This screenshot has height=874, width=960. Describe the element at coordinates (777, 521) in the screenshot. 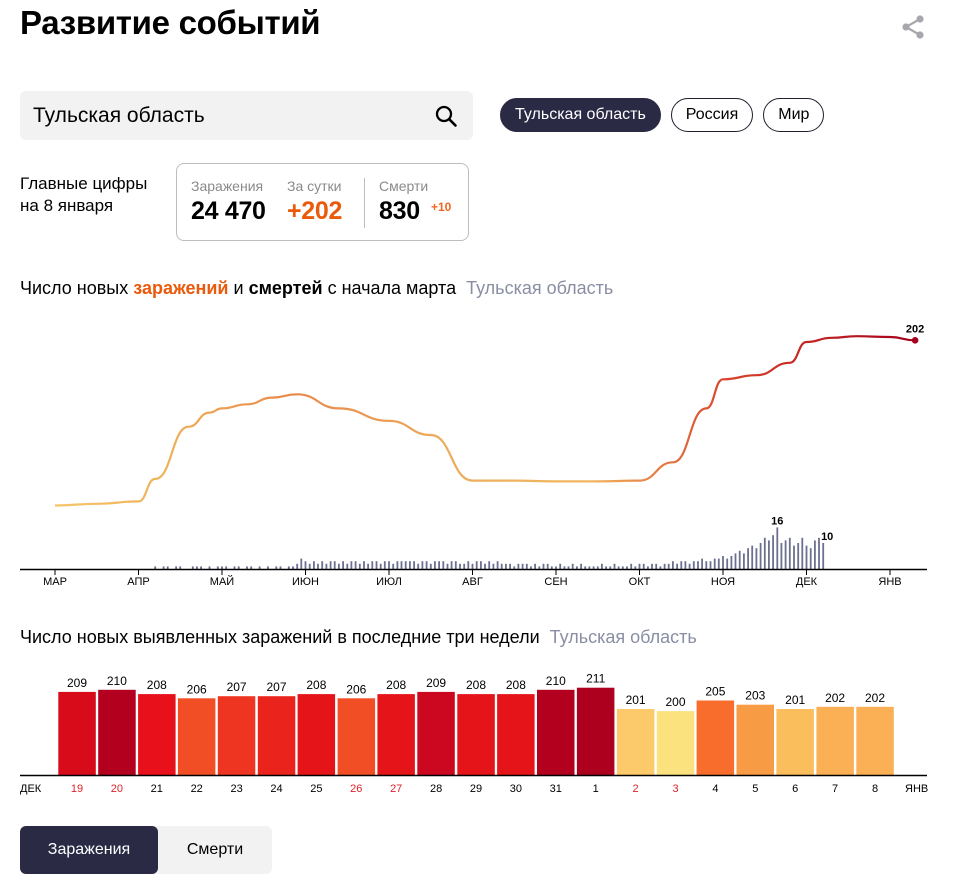

I see `deaths-peak-label: 16` at that location.